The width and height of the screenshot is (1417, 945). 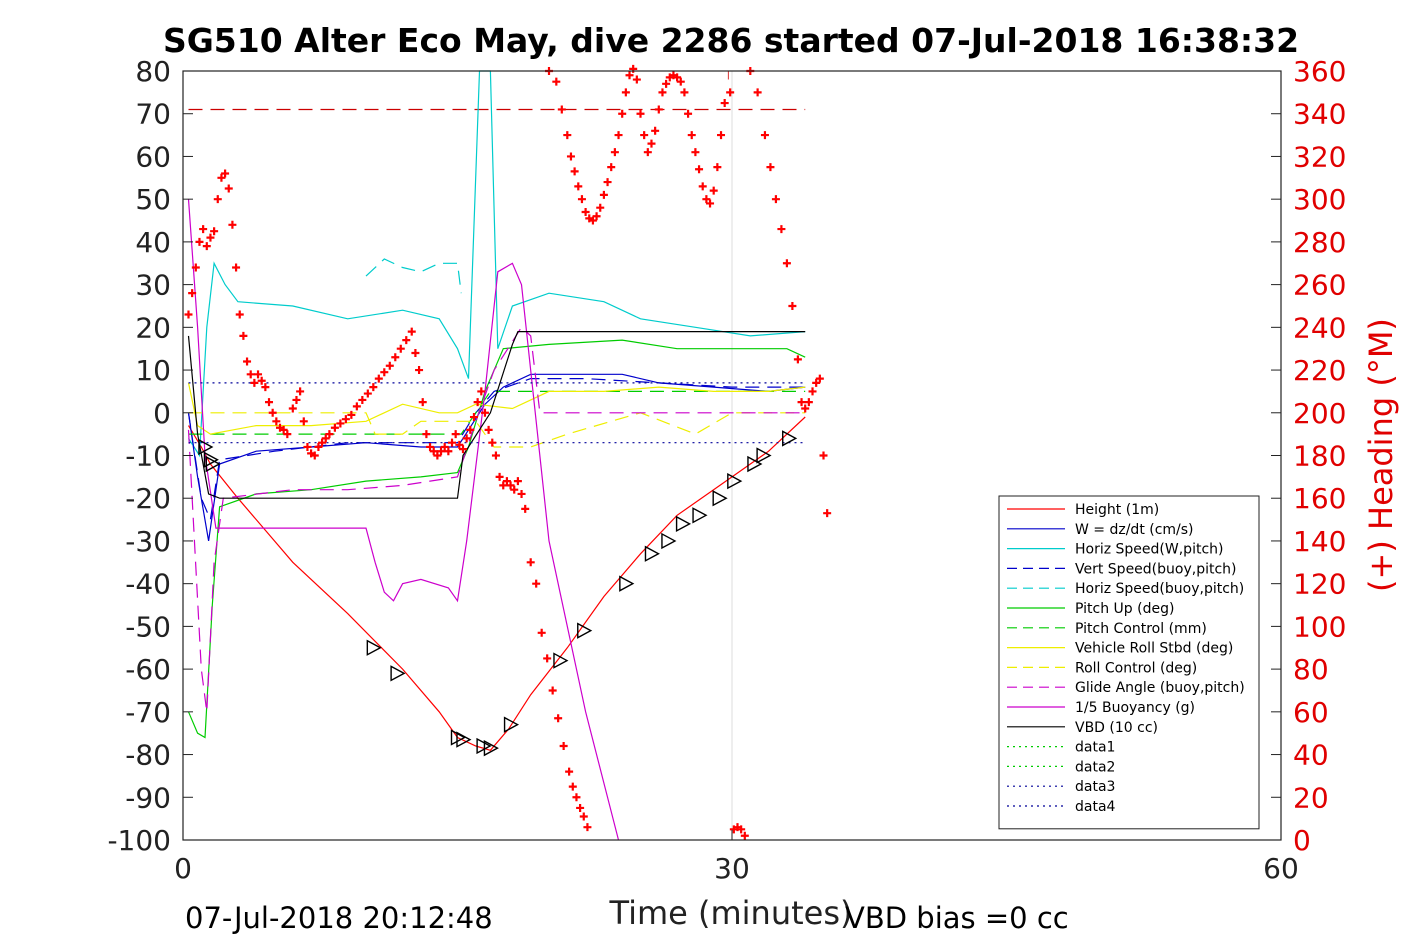 I want to click on legend-label-7: Vehicle Roll Stbd (deg), so click(x=1154, y=649).